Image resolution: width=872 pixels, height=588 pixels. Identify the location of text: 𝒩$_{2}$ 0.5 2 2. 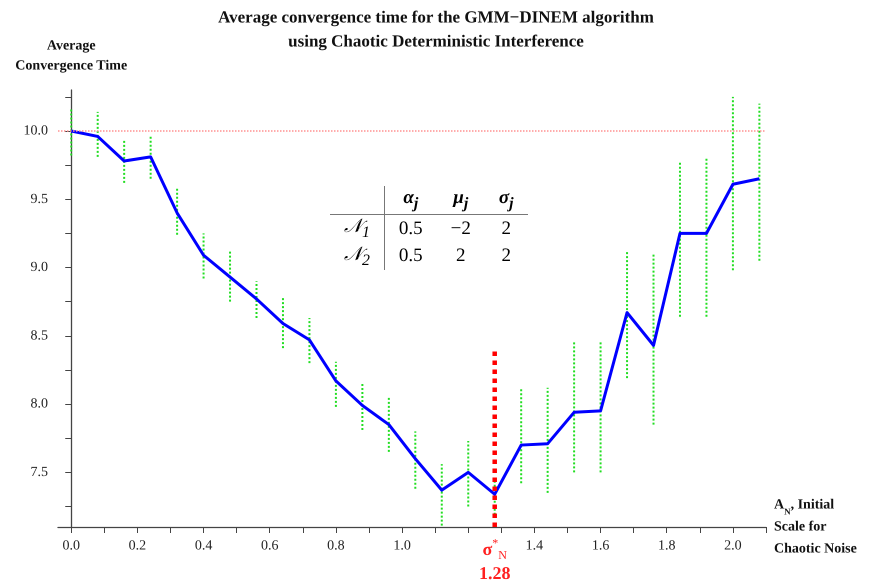
(427, 256).